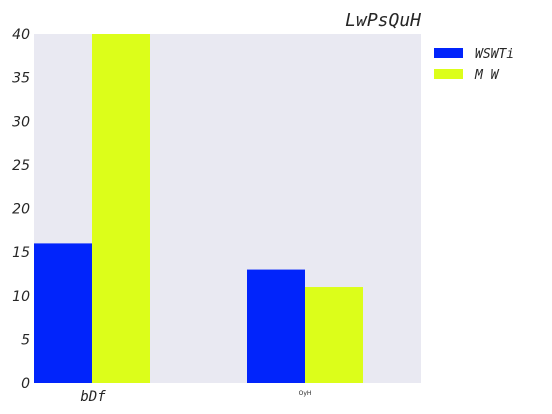 This screenshot has height=414, width=552. Describe the element at coordinates (195, 397) in the screenshot. I see `x-axis-ticks: bDf OyH` at that location.